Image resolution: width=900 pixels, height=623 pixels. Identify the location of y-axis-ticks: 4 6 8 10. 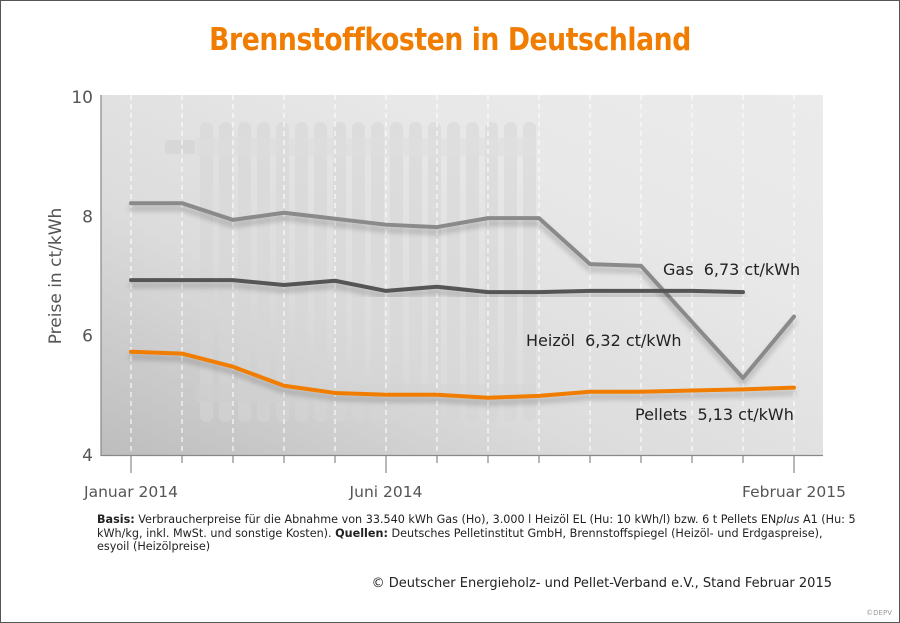
(82, 277).